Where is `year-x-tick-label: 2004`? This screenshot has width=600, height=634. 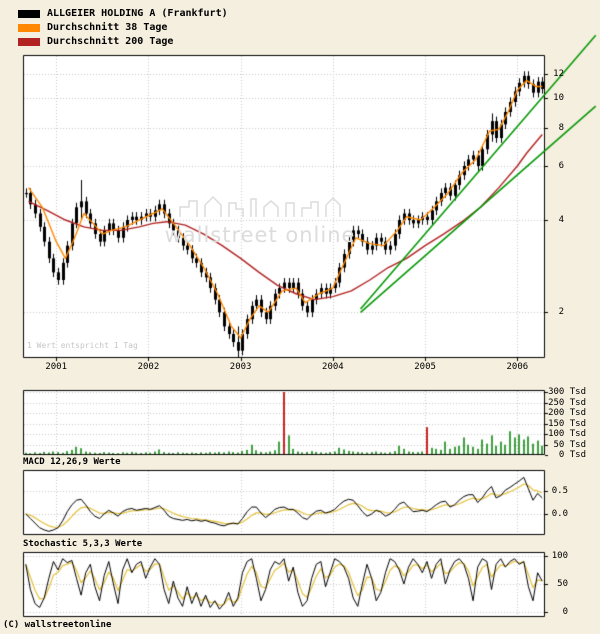 year-x-tick-label: 2004 is located at coordinates (333, 367).